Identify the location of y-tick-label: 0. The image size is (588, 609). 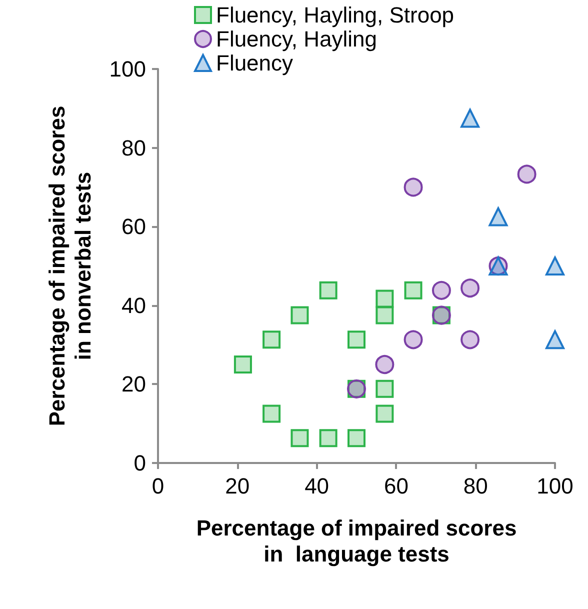
(140, 463).